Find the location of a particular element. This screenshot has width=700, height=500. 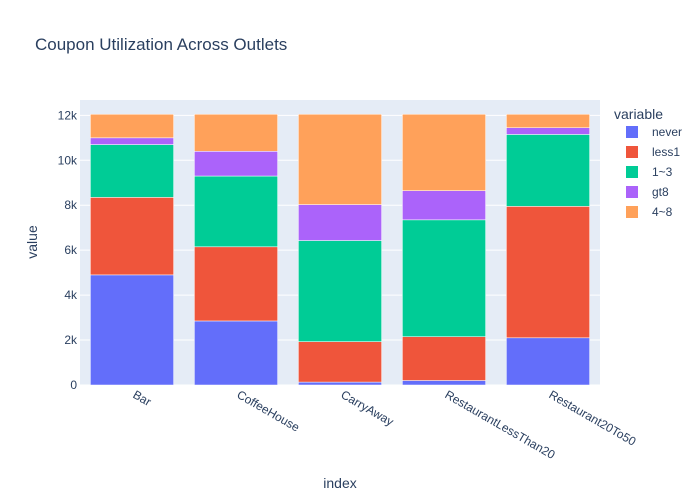

y-tick-labels: 0 2k 4k 6k 8k 10k 12k is located at coordinates (68, 250).